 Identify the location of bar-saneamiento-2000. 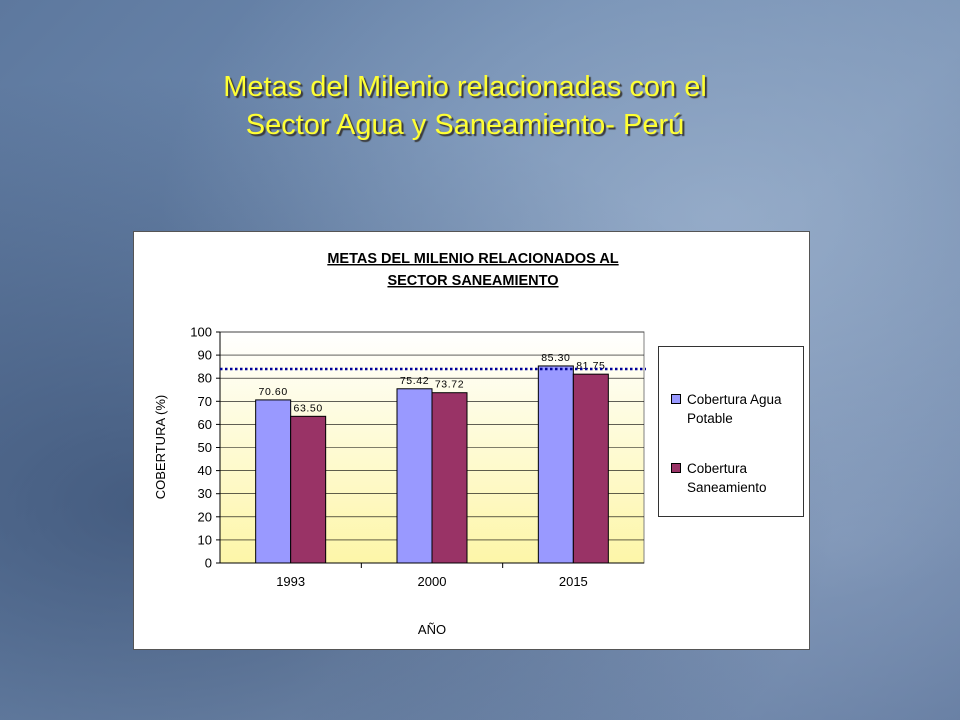
(449, 478).